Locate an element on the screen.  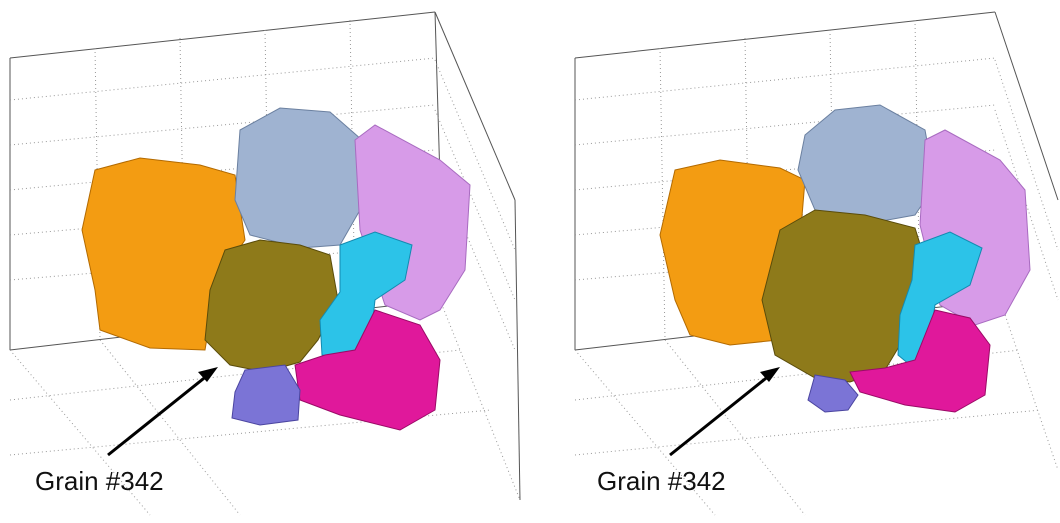
left-grain-label: Grain #342 is located at coordinates (99, 481).